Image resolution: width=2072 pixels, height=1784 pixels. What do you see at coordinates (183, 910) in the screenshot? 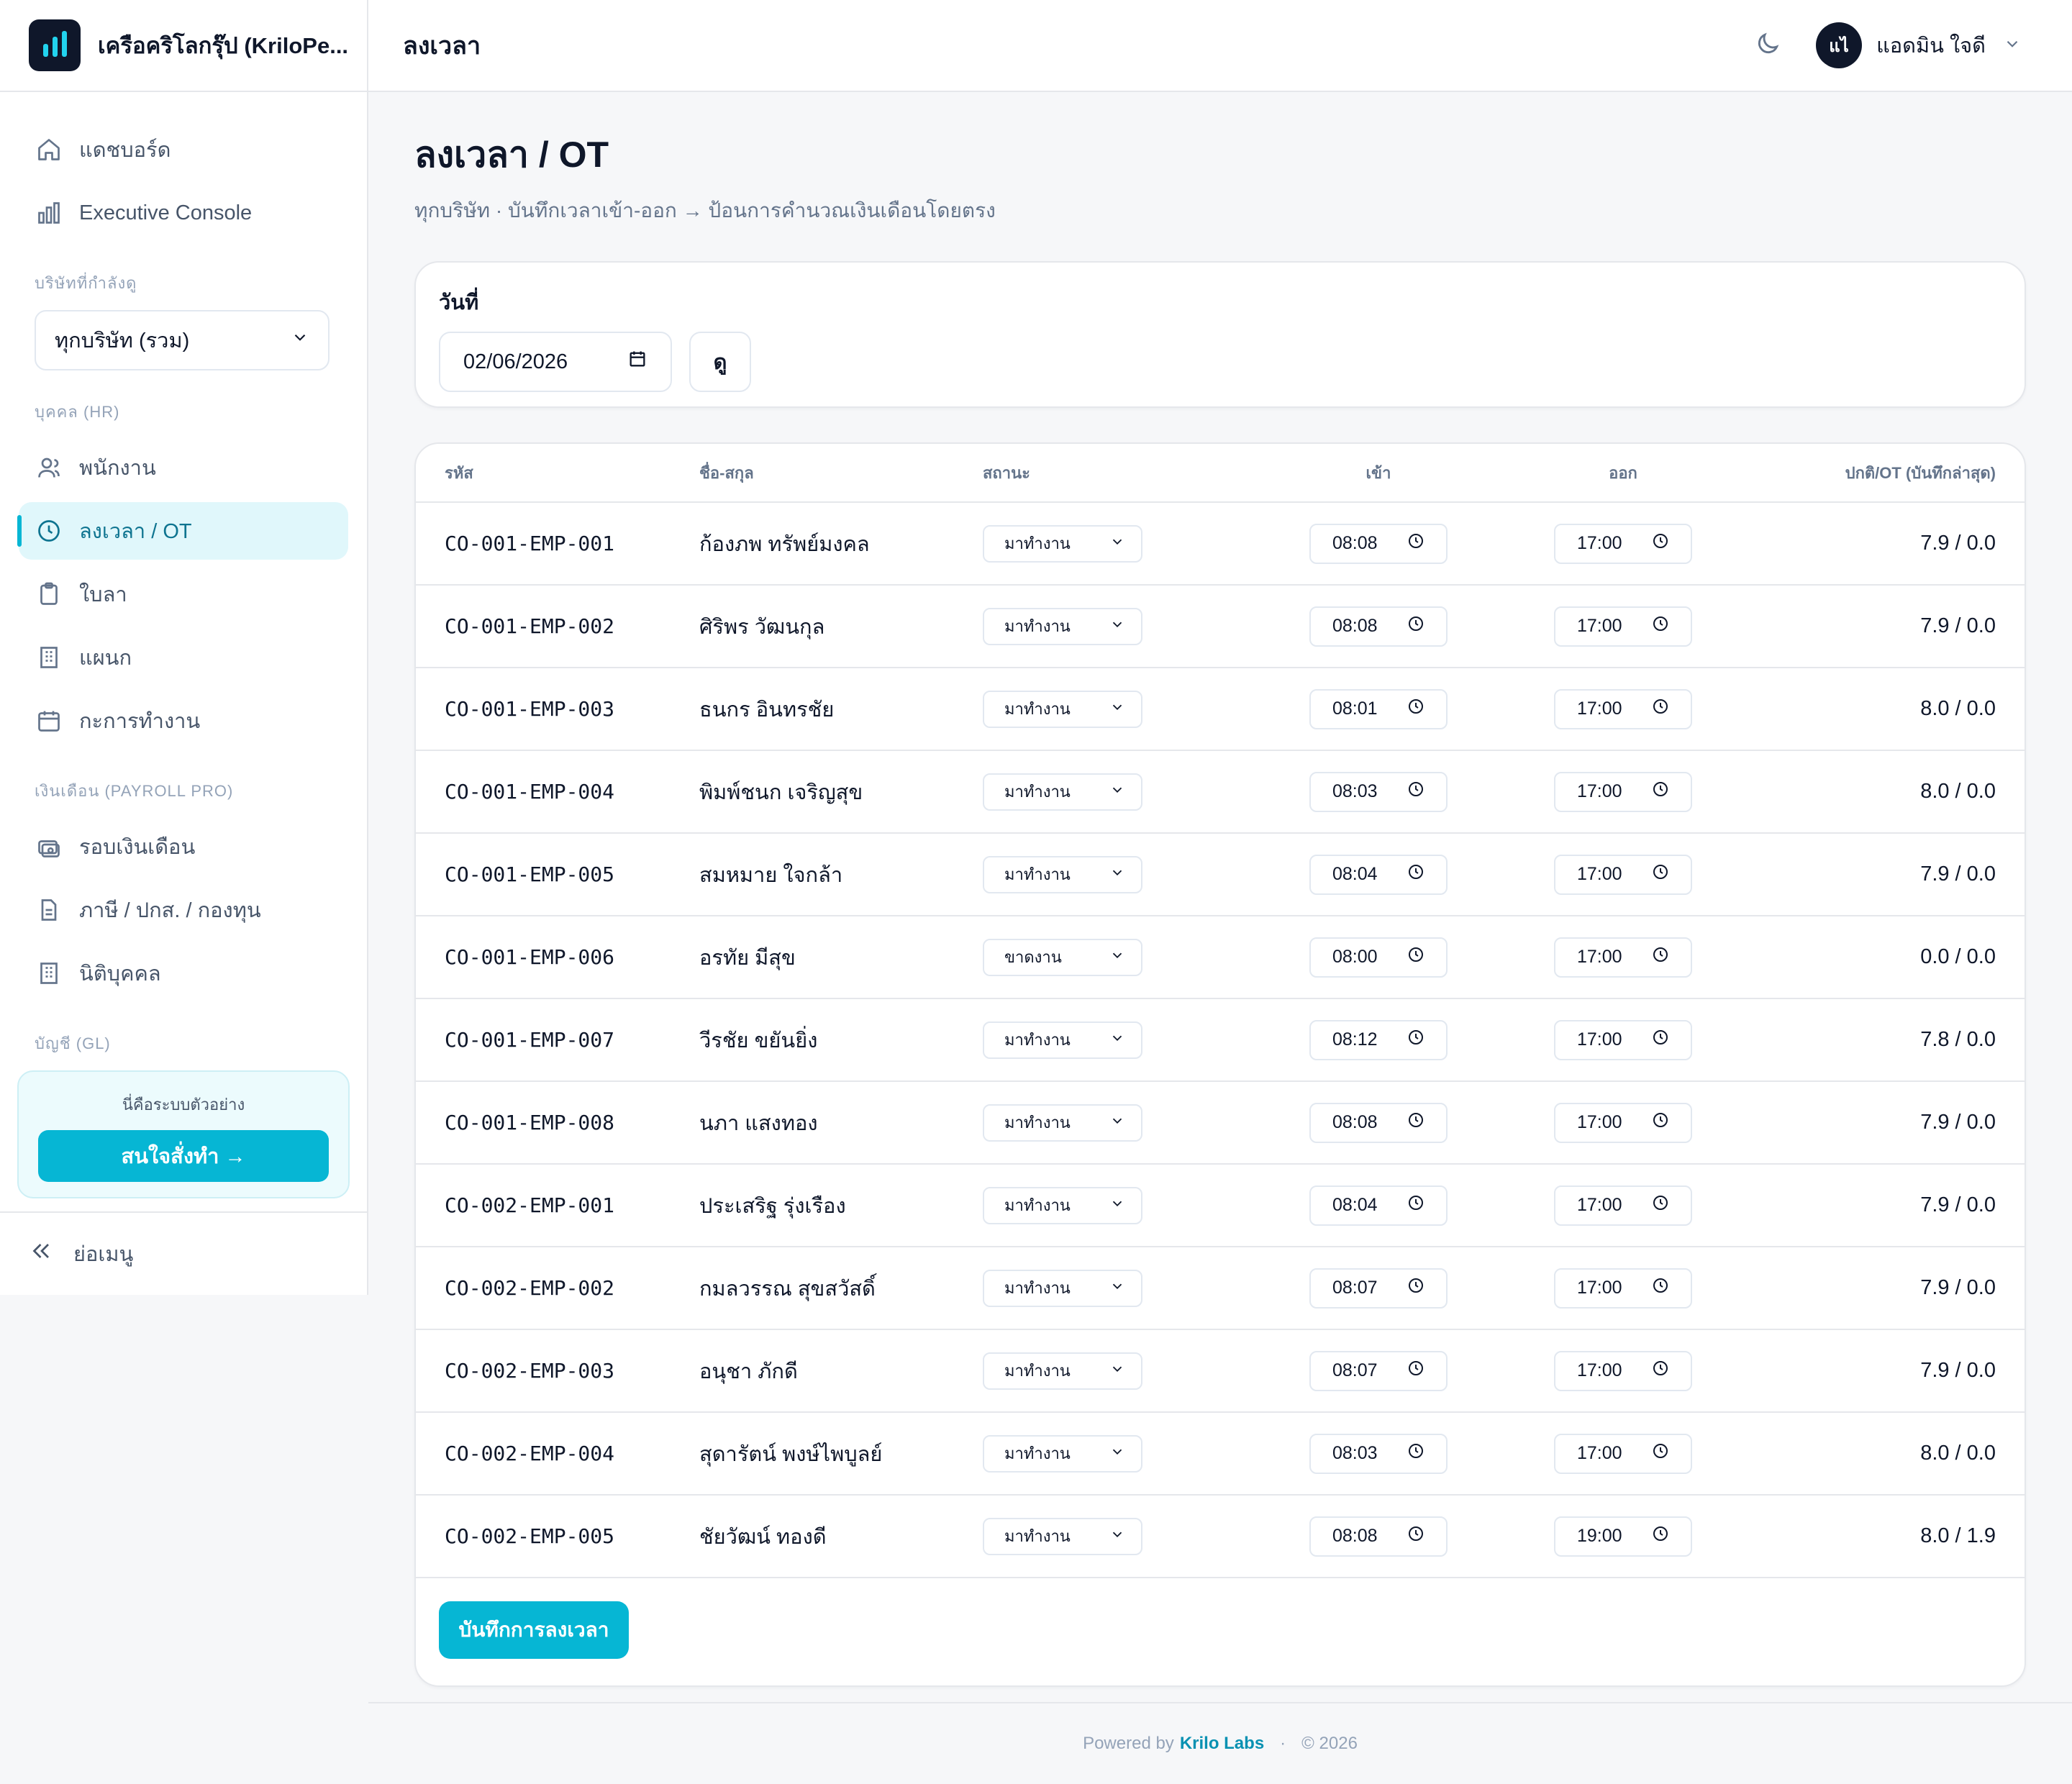
I see `sidebar-item-tax: ภาษี / ปกส. / กองทุน` at bounding box center [183, 910].